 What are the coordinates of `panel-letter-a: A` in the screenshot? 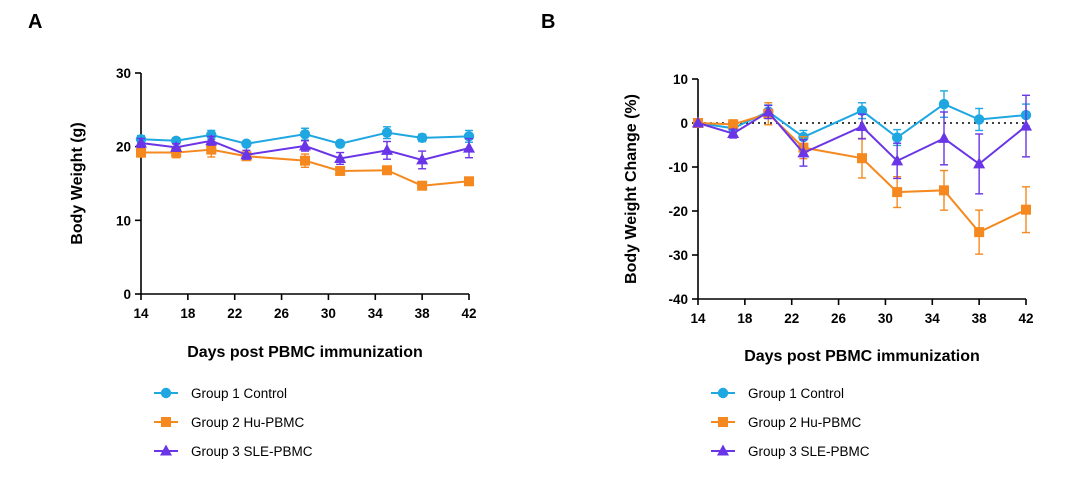 It's located at (35, 22).